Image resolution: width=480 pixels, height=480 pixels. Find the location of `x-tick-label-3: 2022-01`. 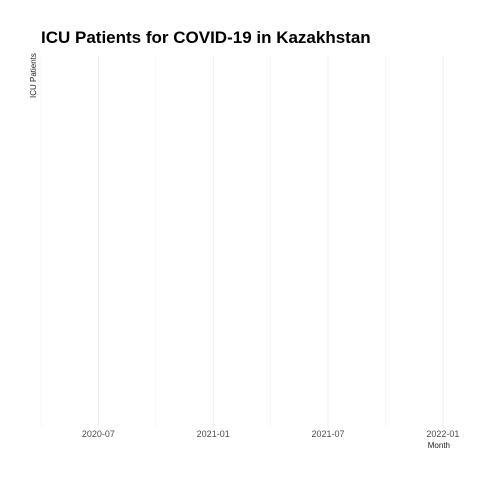

x-tick-label-3: 2022-01 is located at coordinates (442, 434).